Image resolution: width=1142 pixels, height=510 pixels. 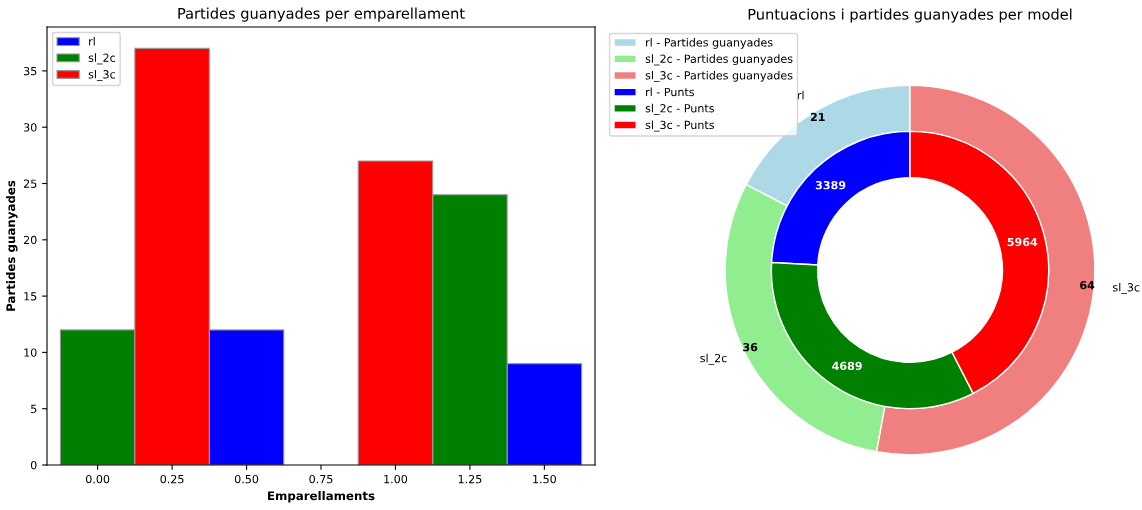 I want to click on legend-label: sl_2c, so click(x=102, y=59).